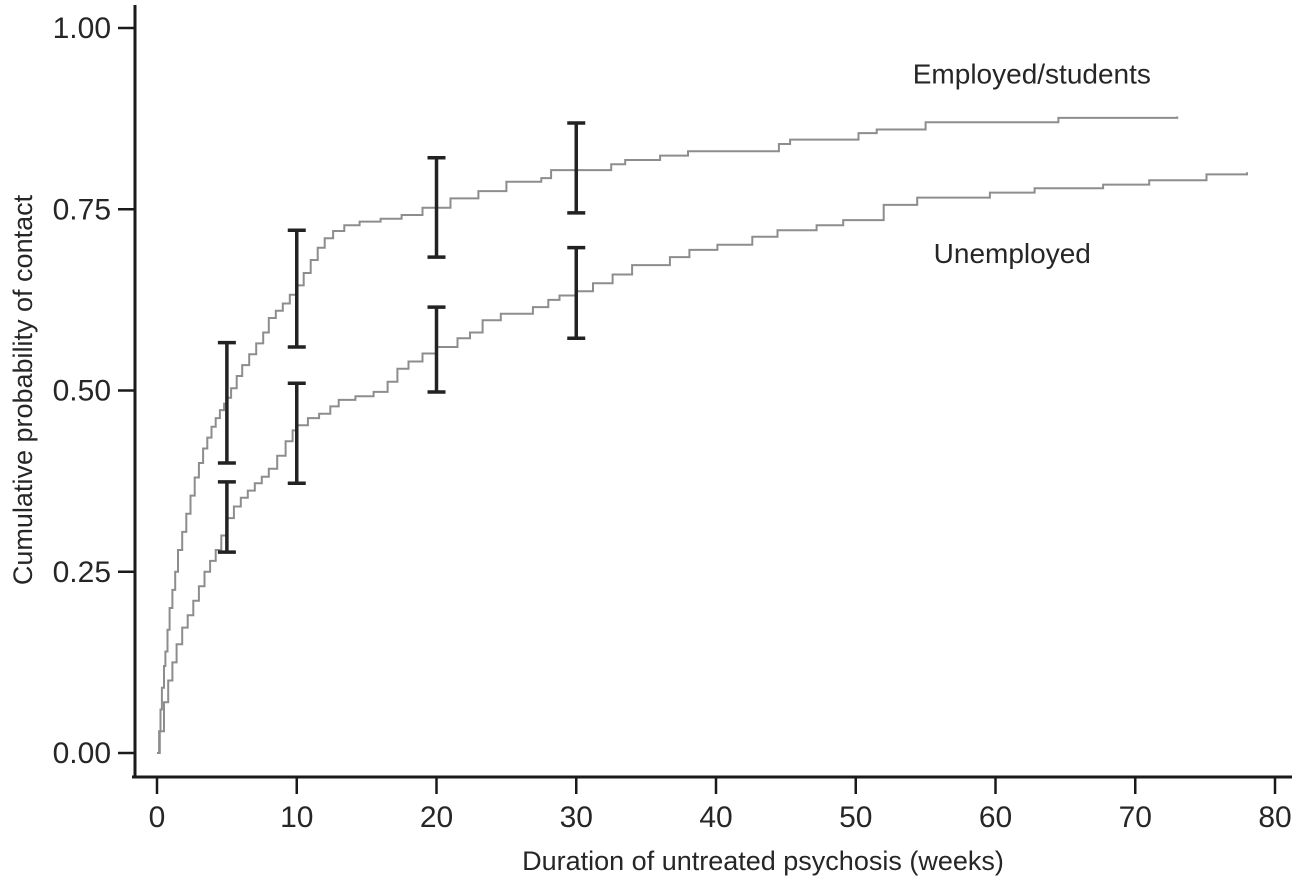 Image resolution: width=1303 pixels, height=892 pixels. What do you see at coordinates (296, 817) in the screenshot?
I see `x-tick-label: 10` at bounding box center [296, 817].